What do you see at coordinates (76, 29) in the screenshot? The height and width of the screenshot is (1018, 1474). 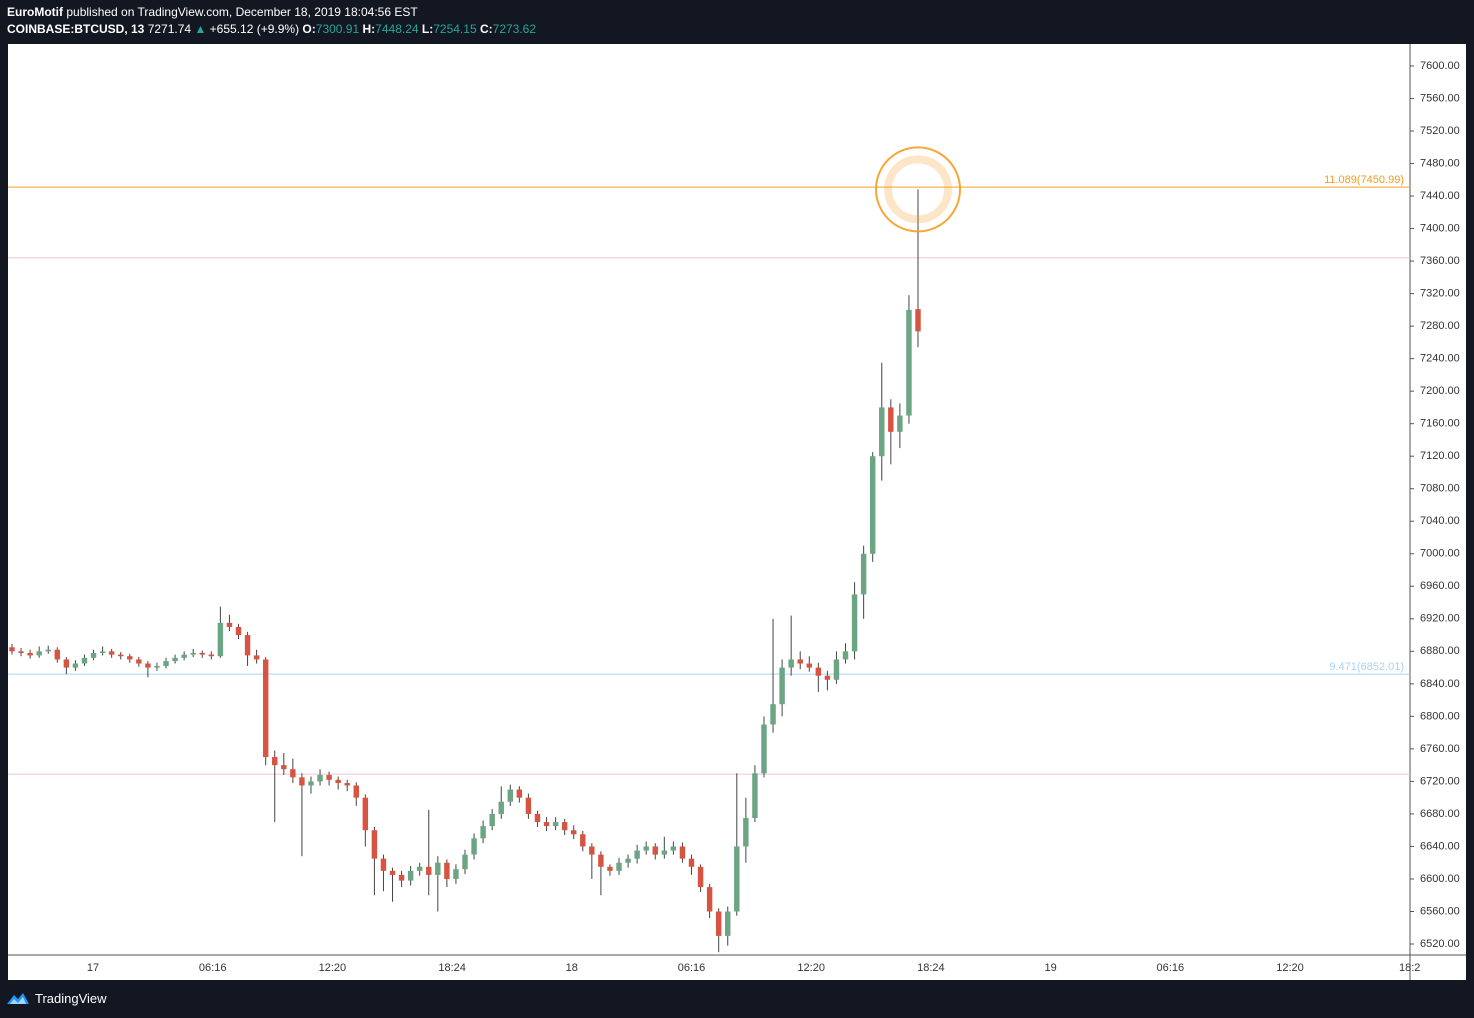 I see `symbol: COINBASE:BTCUSD, 13` at bounding box center [76, 29].